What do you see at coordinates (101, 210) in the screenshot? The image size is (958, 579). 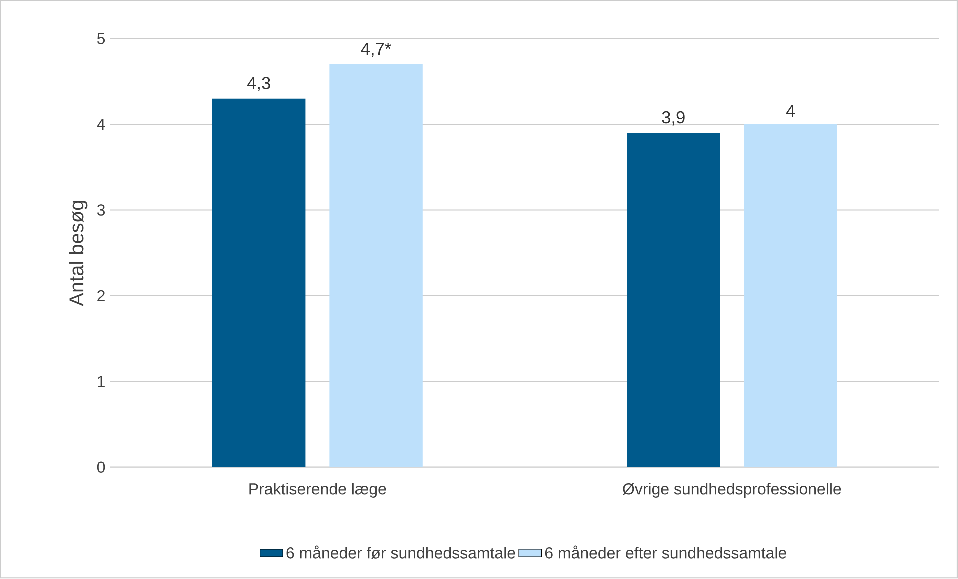 I see `y-tick-label: 3` at bounding box center [101, 210].